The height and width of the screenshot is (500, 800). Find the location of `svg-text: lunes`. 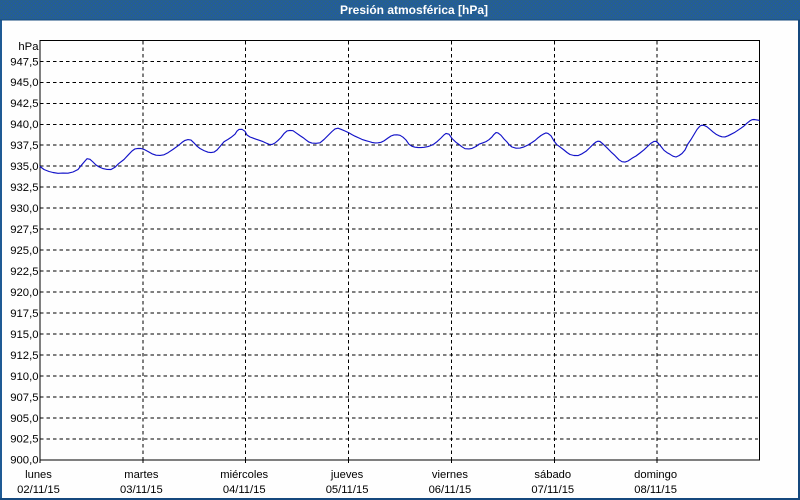

svg-text: lunes is located at coordinates (38, 475).